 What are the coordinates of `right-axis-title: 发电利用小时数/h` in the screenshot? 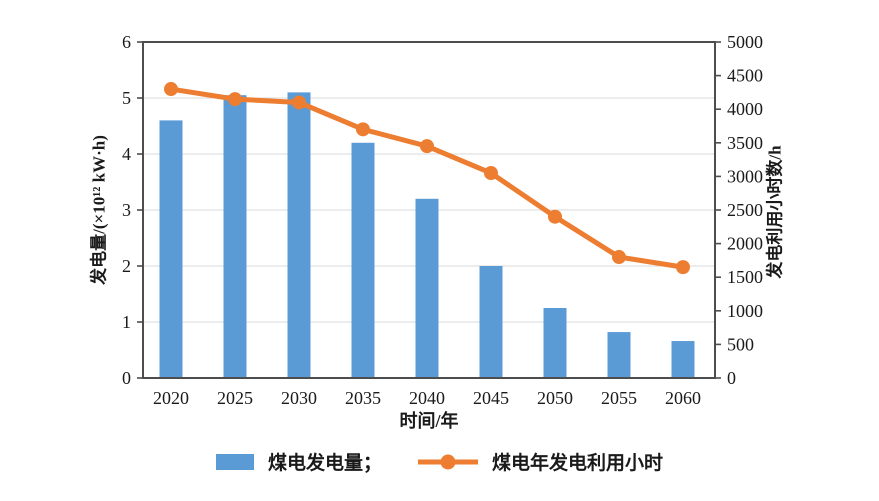 It's located at (775, 212).